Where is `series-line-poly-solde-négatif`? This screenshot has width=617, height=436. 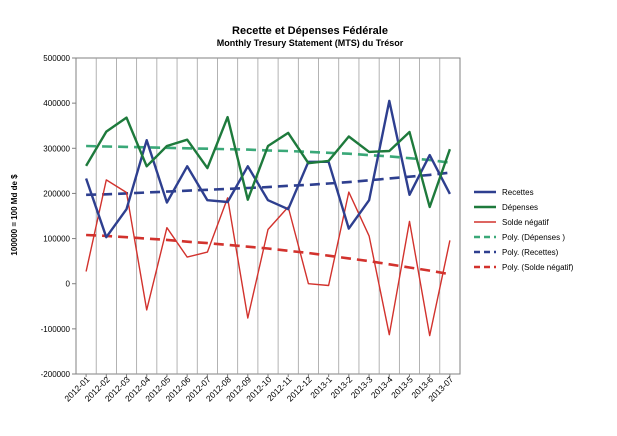
series-line-poly-solde-négatif is located at coordinates (268, 254).